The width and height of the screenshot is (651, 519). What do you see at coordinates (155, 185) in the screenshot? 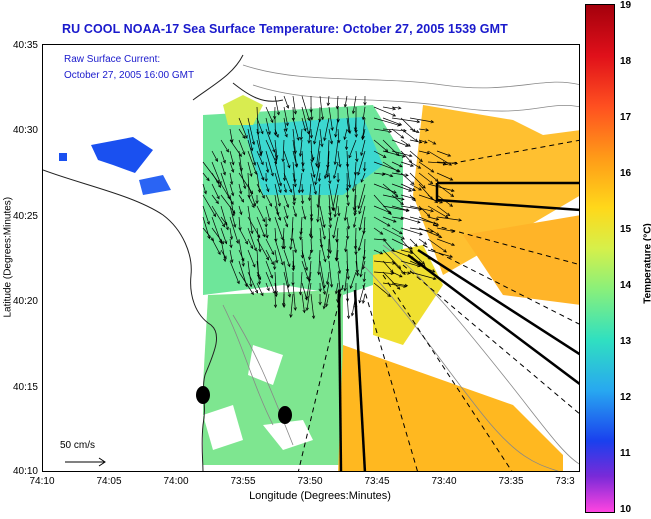
I see `sst-patch-blue-small` at bounding box center [155, 185].